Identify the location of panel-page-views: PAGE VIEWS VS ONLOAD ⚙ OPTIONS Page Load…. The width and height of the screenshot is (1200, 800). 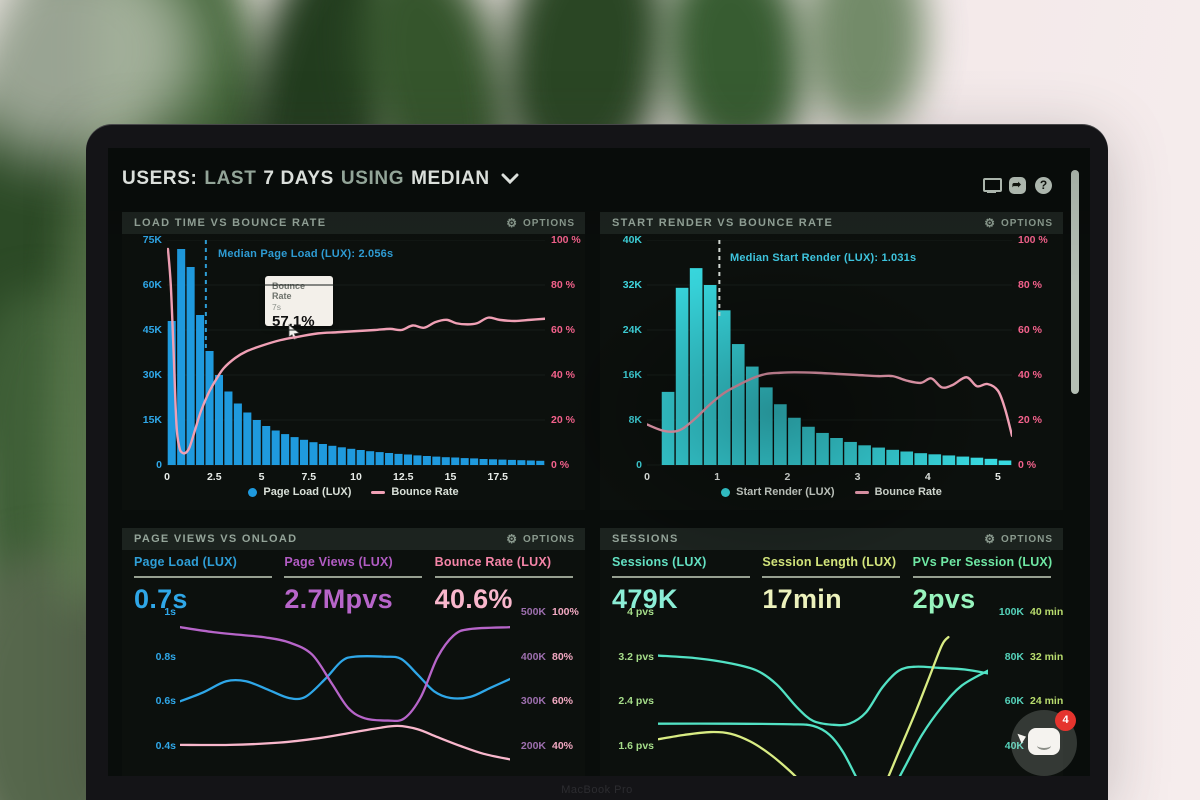
(353, 652).